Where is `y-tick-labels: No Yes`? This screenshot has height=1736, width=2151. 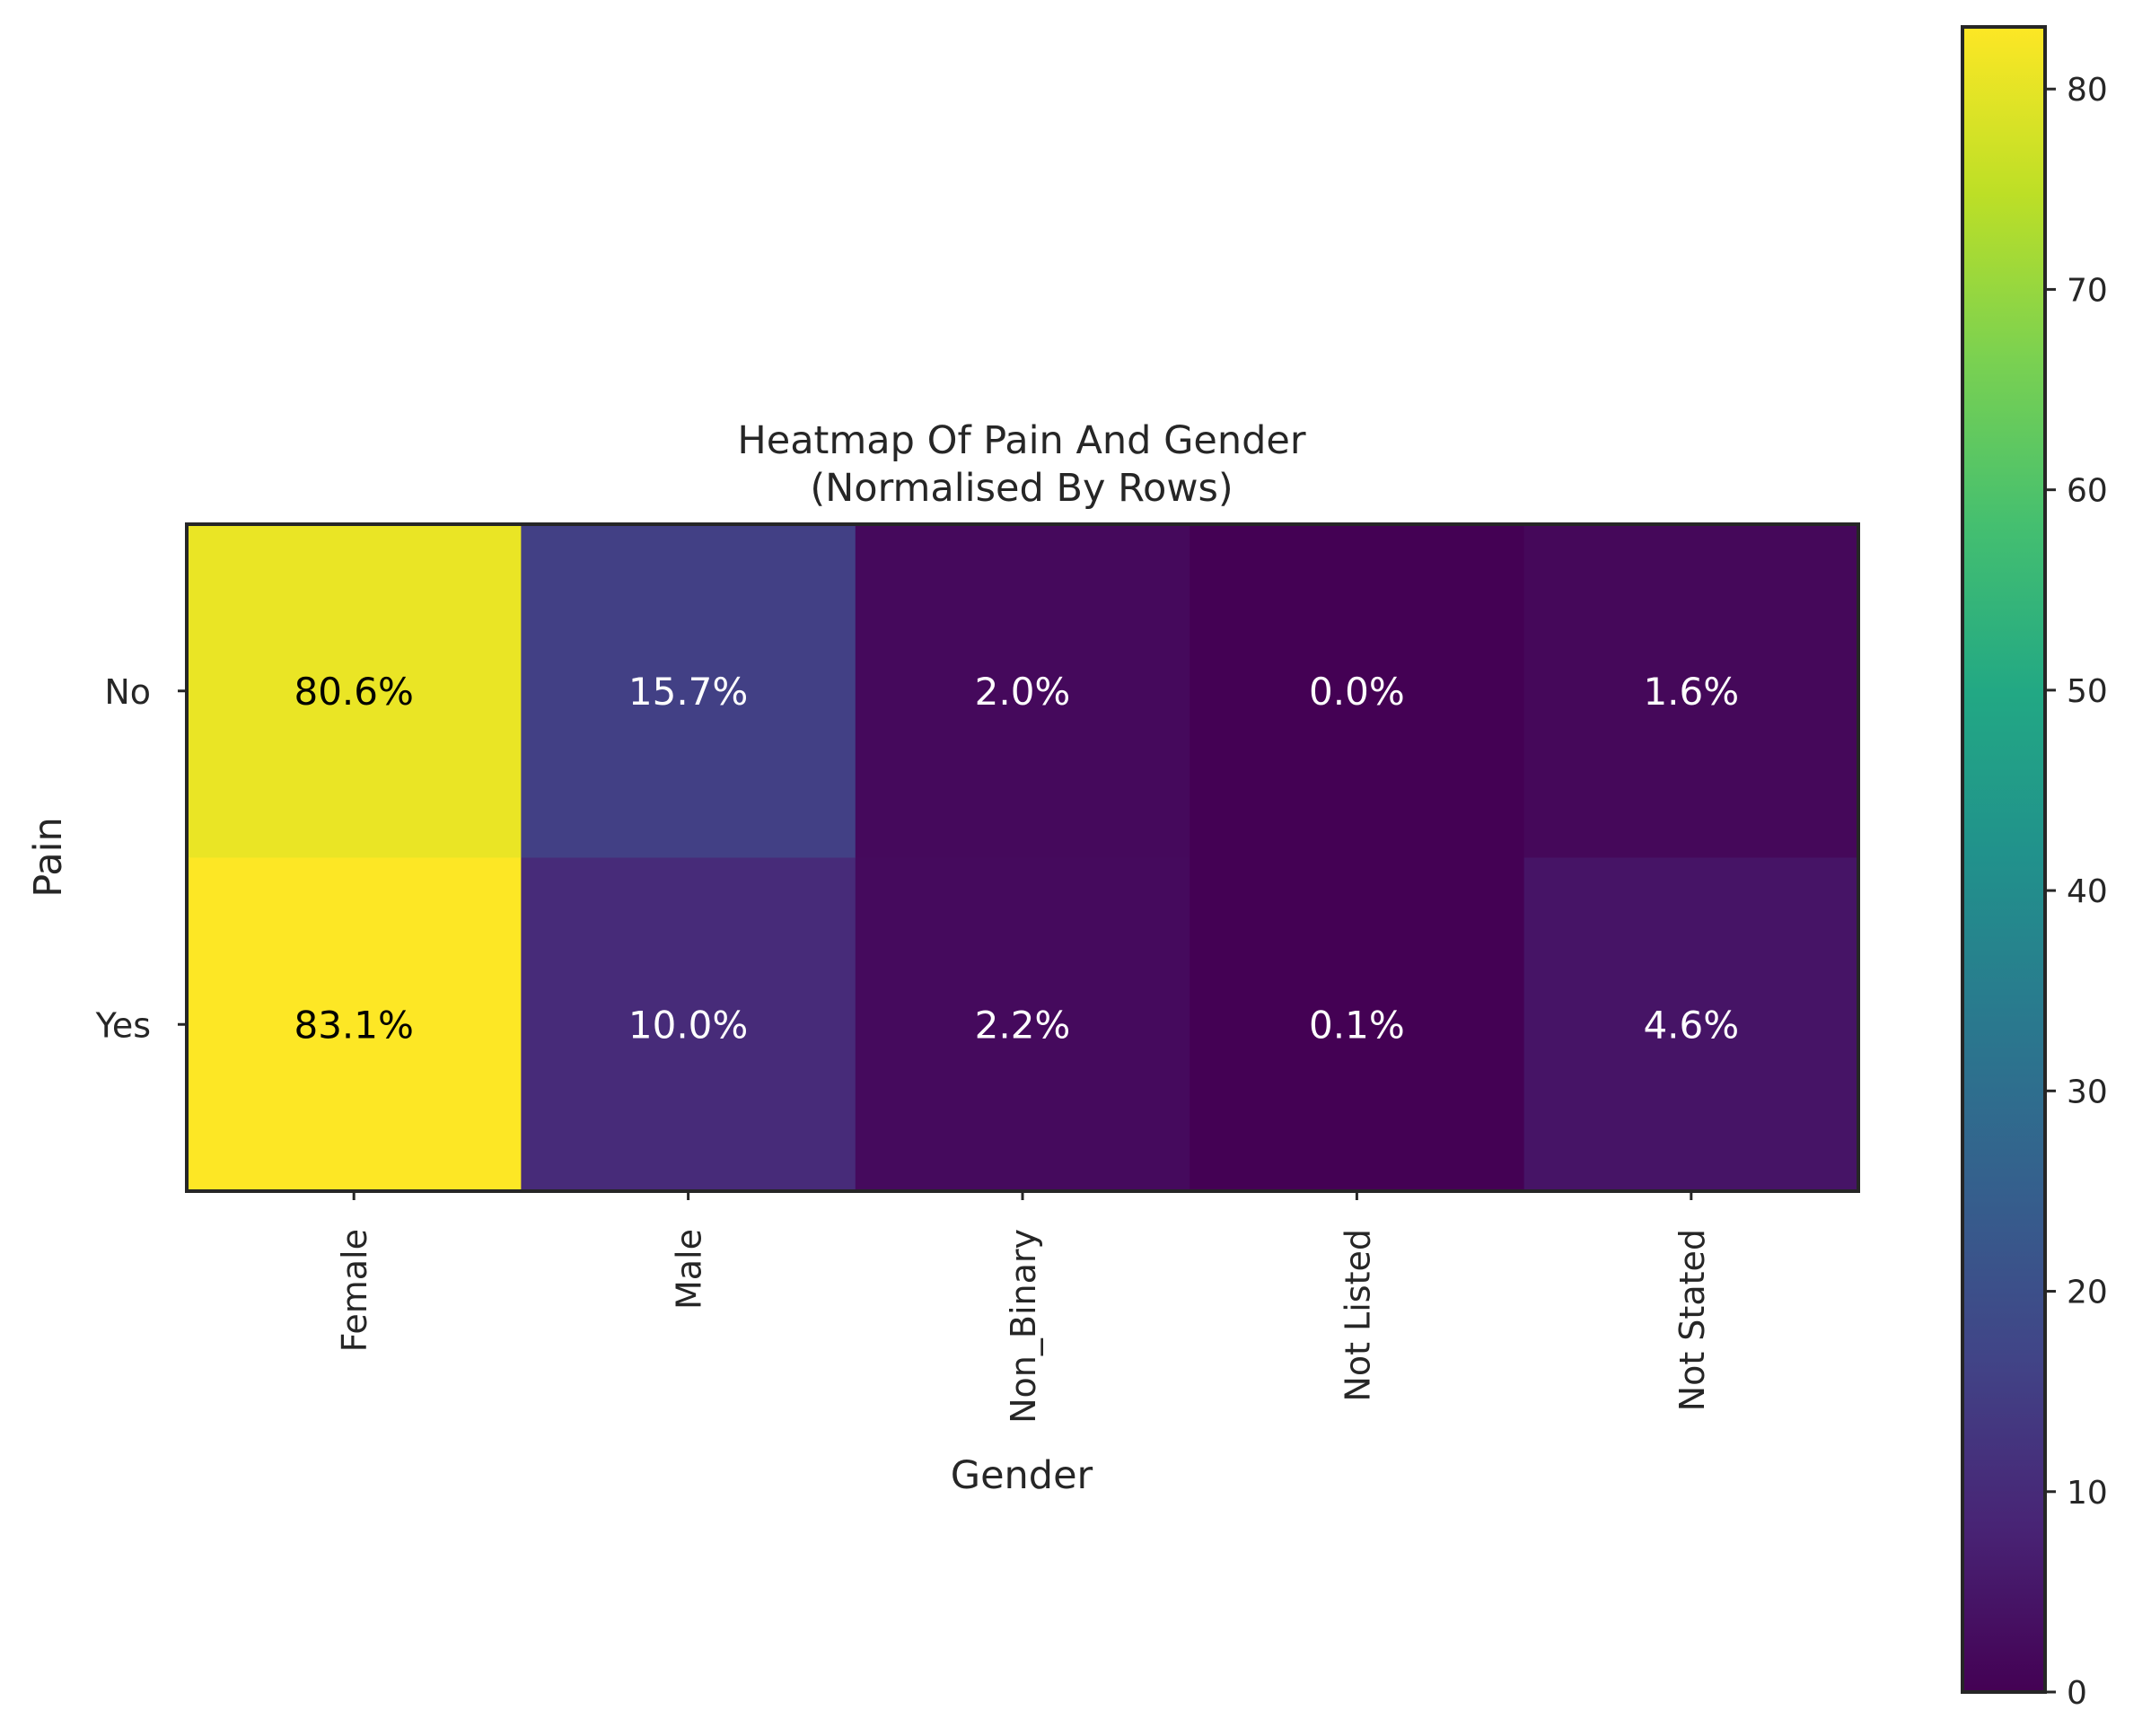 y-tick-labels: No Yes is located at coordinates (141, 858).